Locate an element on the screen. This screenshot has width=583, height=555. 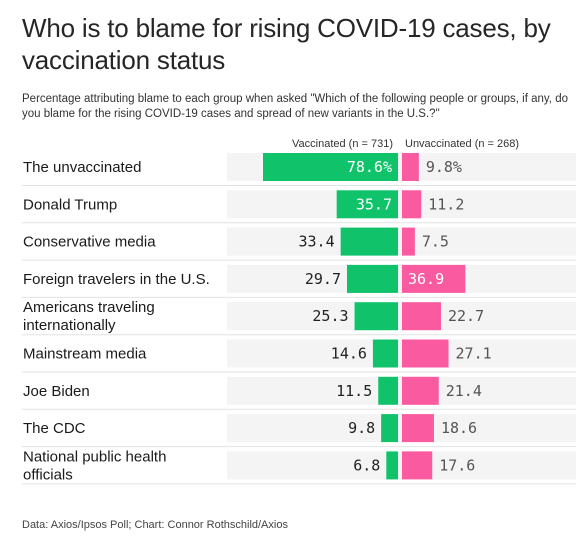
value-label-vaccinated: 29.7 is located at coordinates (323, 279).